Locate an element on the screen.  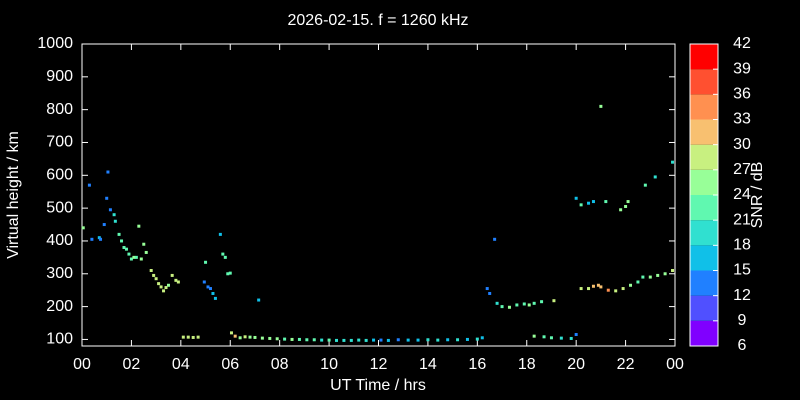
x-tick-label: 20 is located at coordinates (576, 364).